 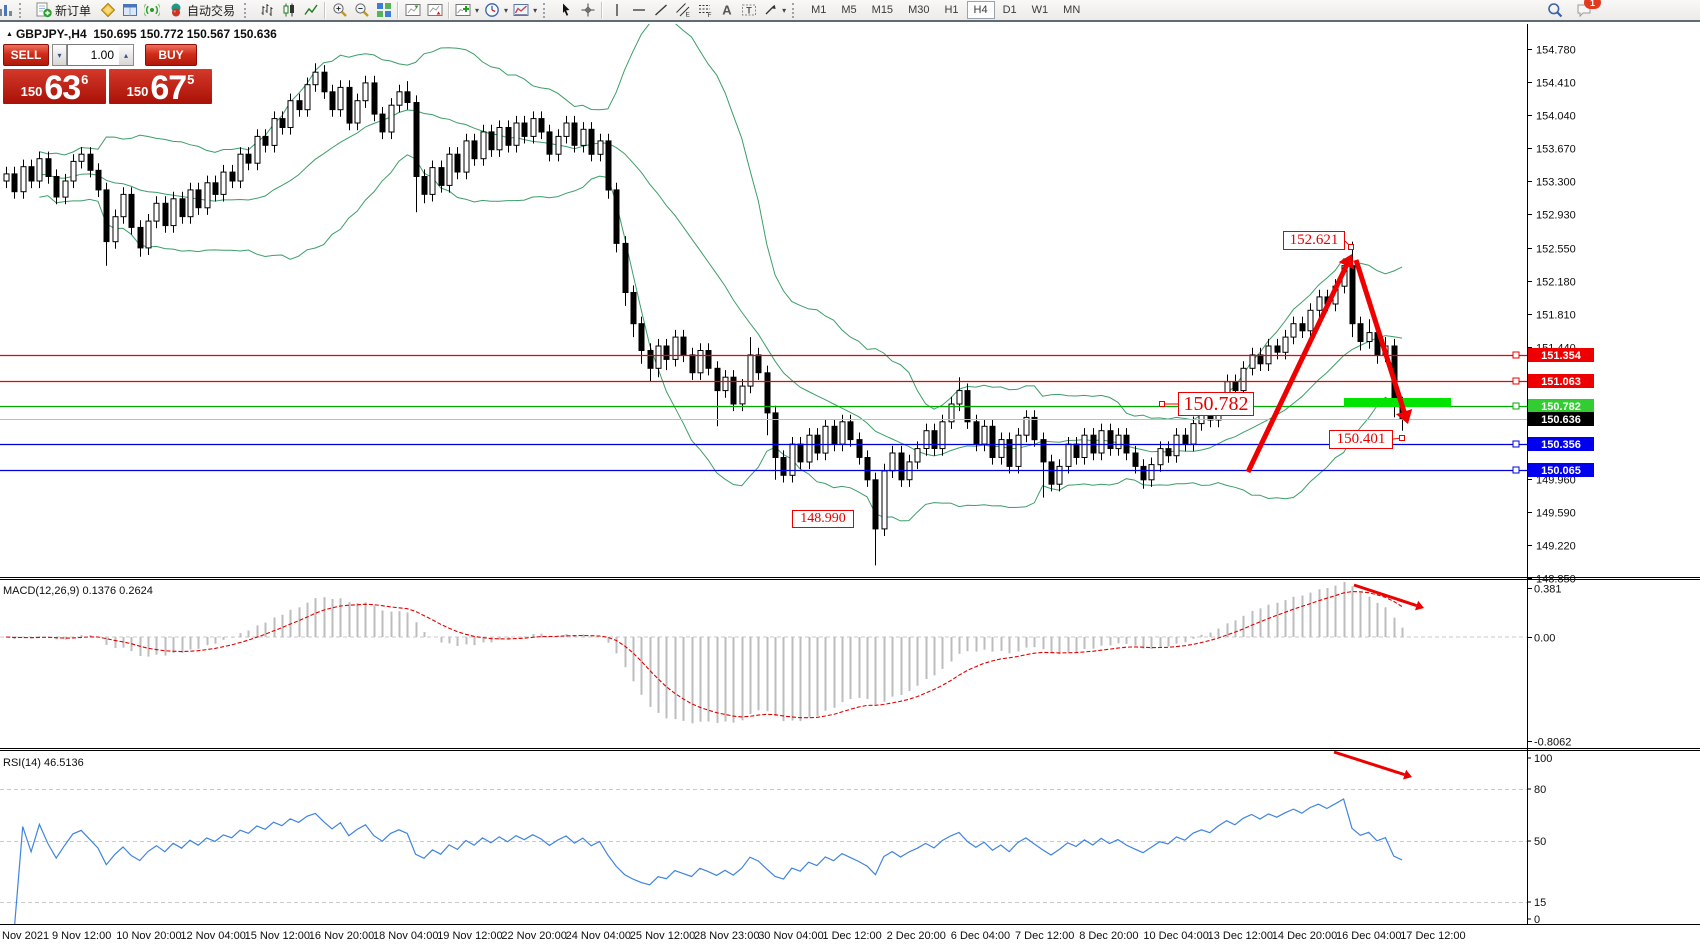 What do you see at coordinates (129, 10) in the screenshot?
I see `market-watch-button` at bounding box center [129, 10].